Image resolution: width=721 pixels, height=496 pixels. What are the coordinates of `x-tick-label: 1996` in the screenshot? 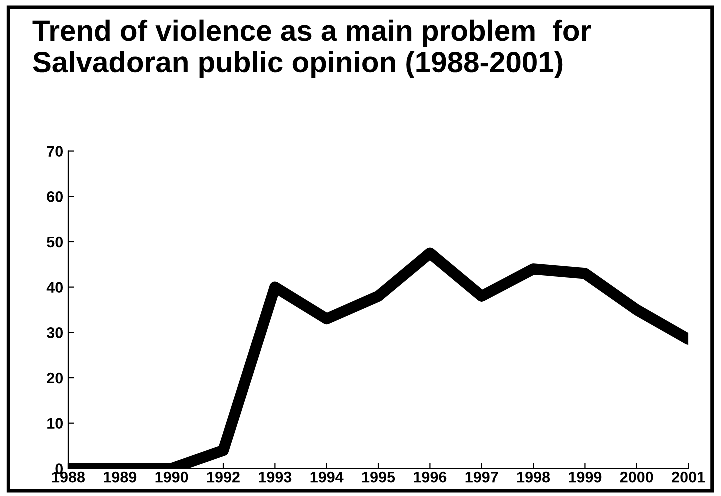 It's located at (430, 477).